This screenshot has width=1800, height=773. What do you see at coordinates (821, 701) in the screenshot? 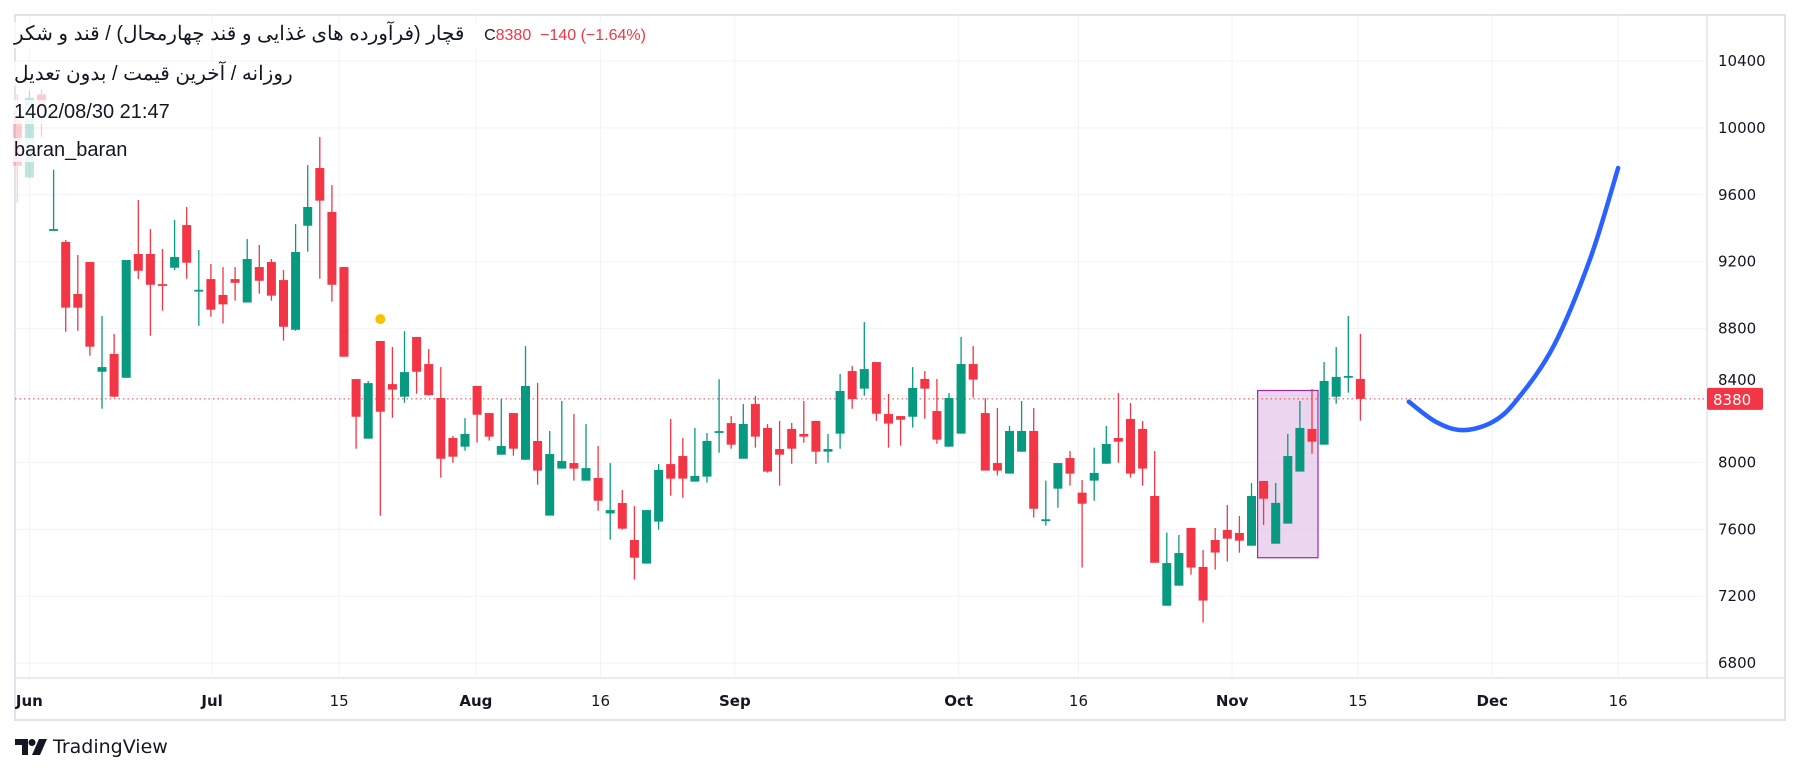
I see `time-axis: Jun Jul 15 Aug 16 Sep Oct 16 Nov 15 Dec 16` at bounding box center [821, 701].